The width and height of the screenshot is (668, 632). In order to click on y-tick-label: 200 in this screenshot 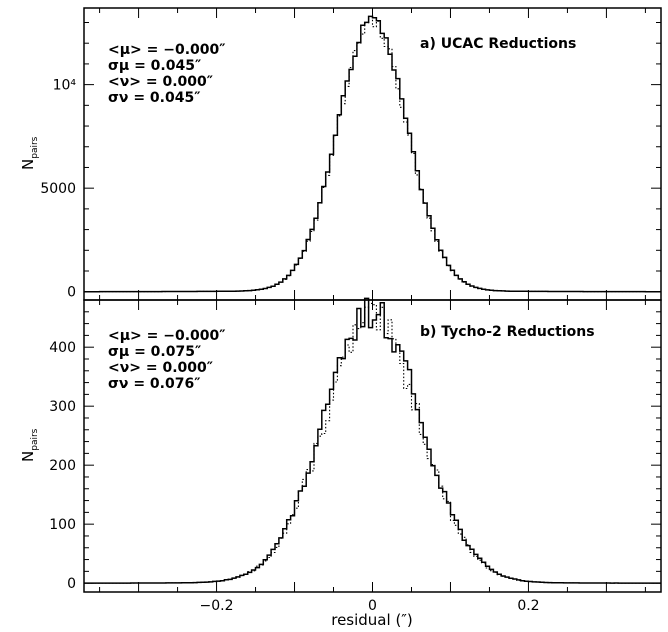, I will do `click(62, 466)`.